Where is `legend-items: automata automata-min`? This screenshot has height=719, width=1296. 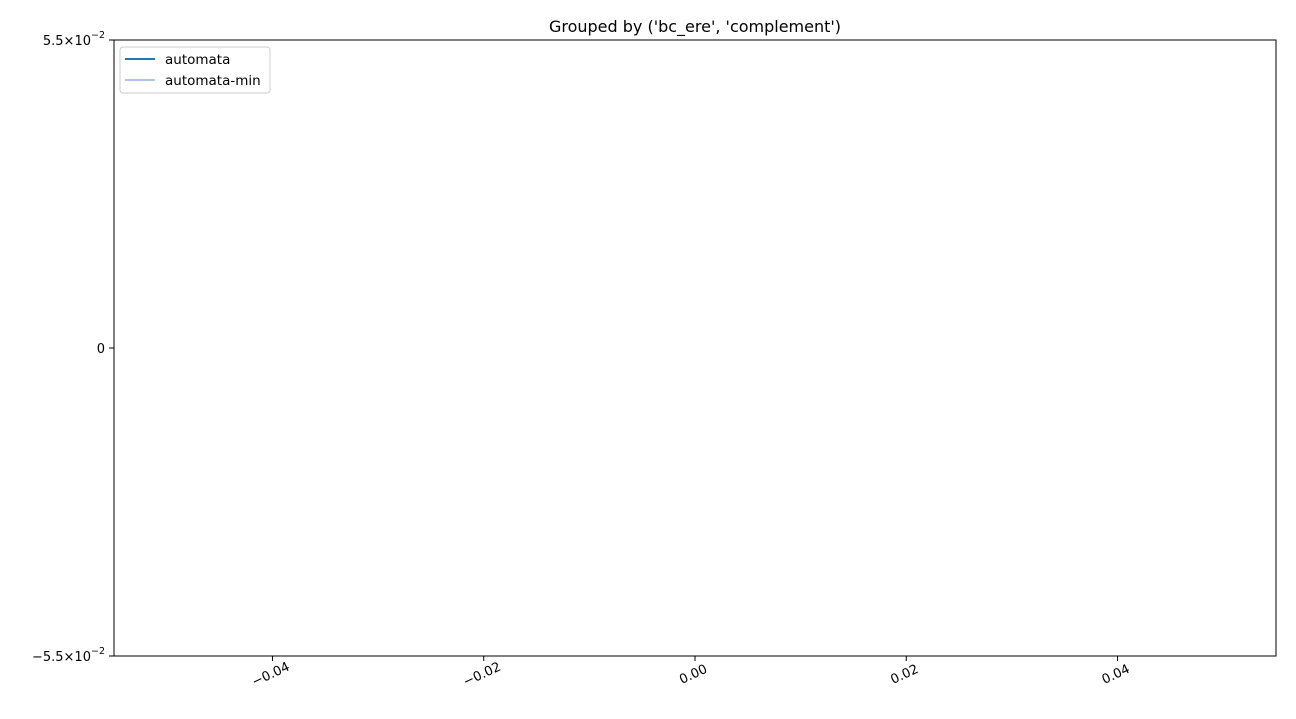 legend-items: automata automata-min is located at coordinates (193, 70).